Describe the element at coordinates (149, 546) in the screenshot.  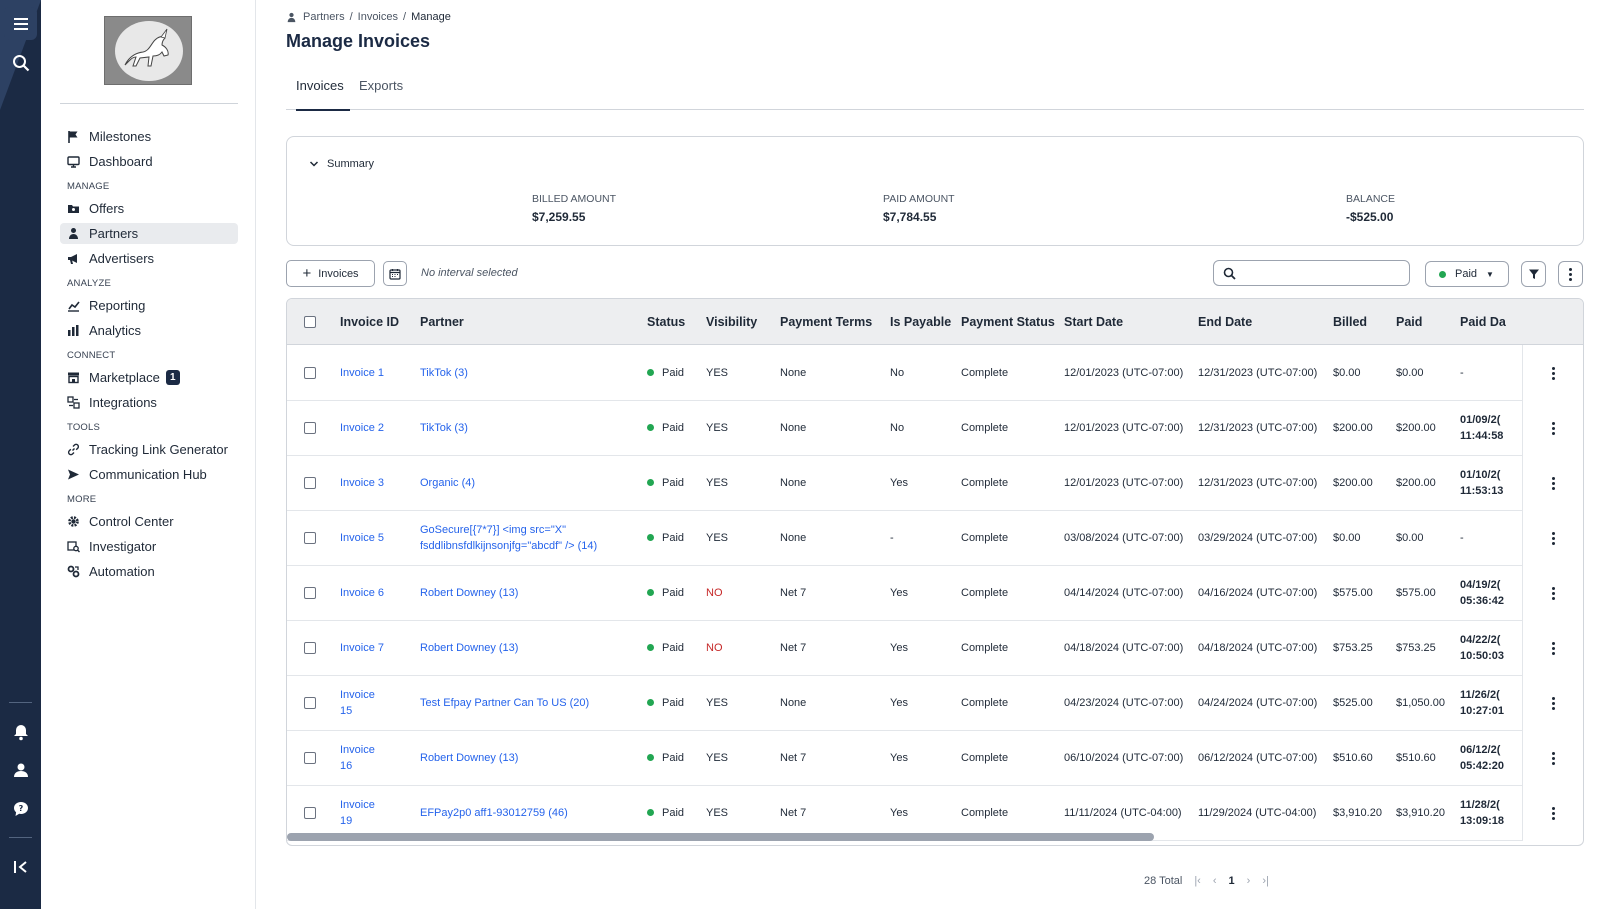
I see `sidebar-item-investigator: Investigator` at that location.